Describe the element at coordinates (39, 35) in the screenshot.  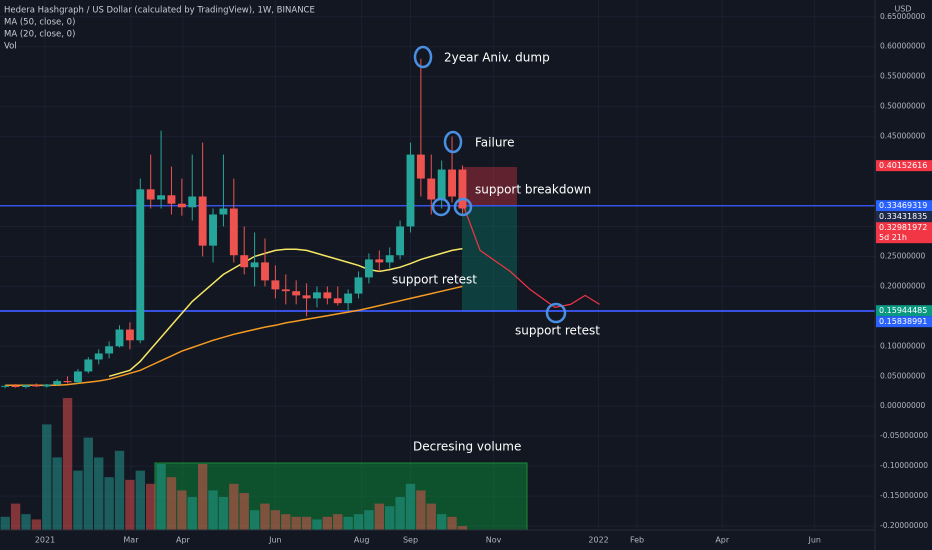
I see `legend-entry: MA (20, close, 0)` at that location.